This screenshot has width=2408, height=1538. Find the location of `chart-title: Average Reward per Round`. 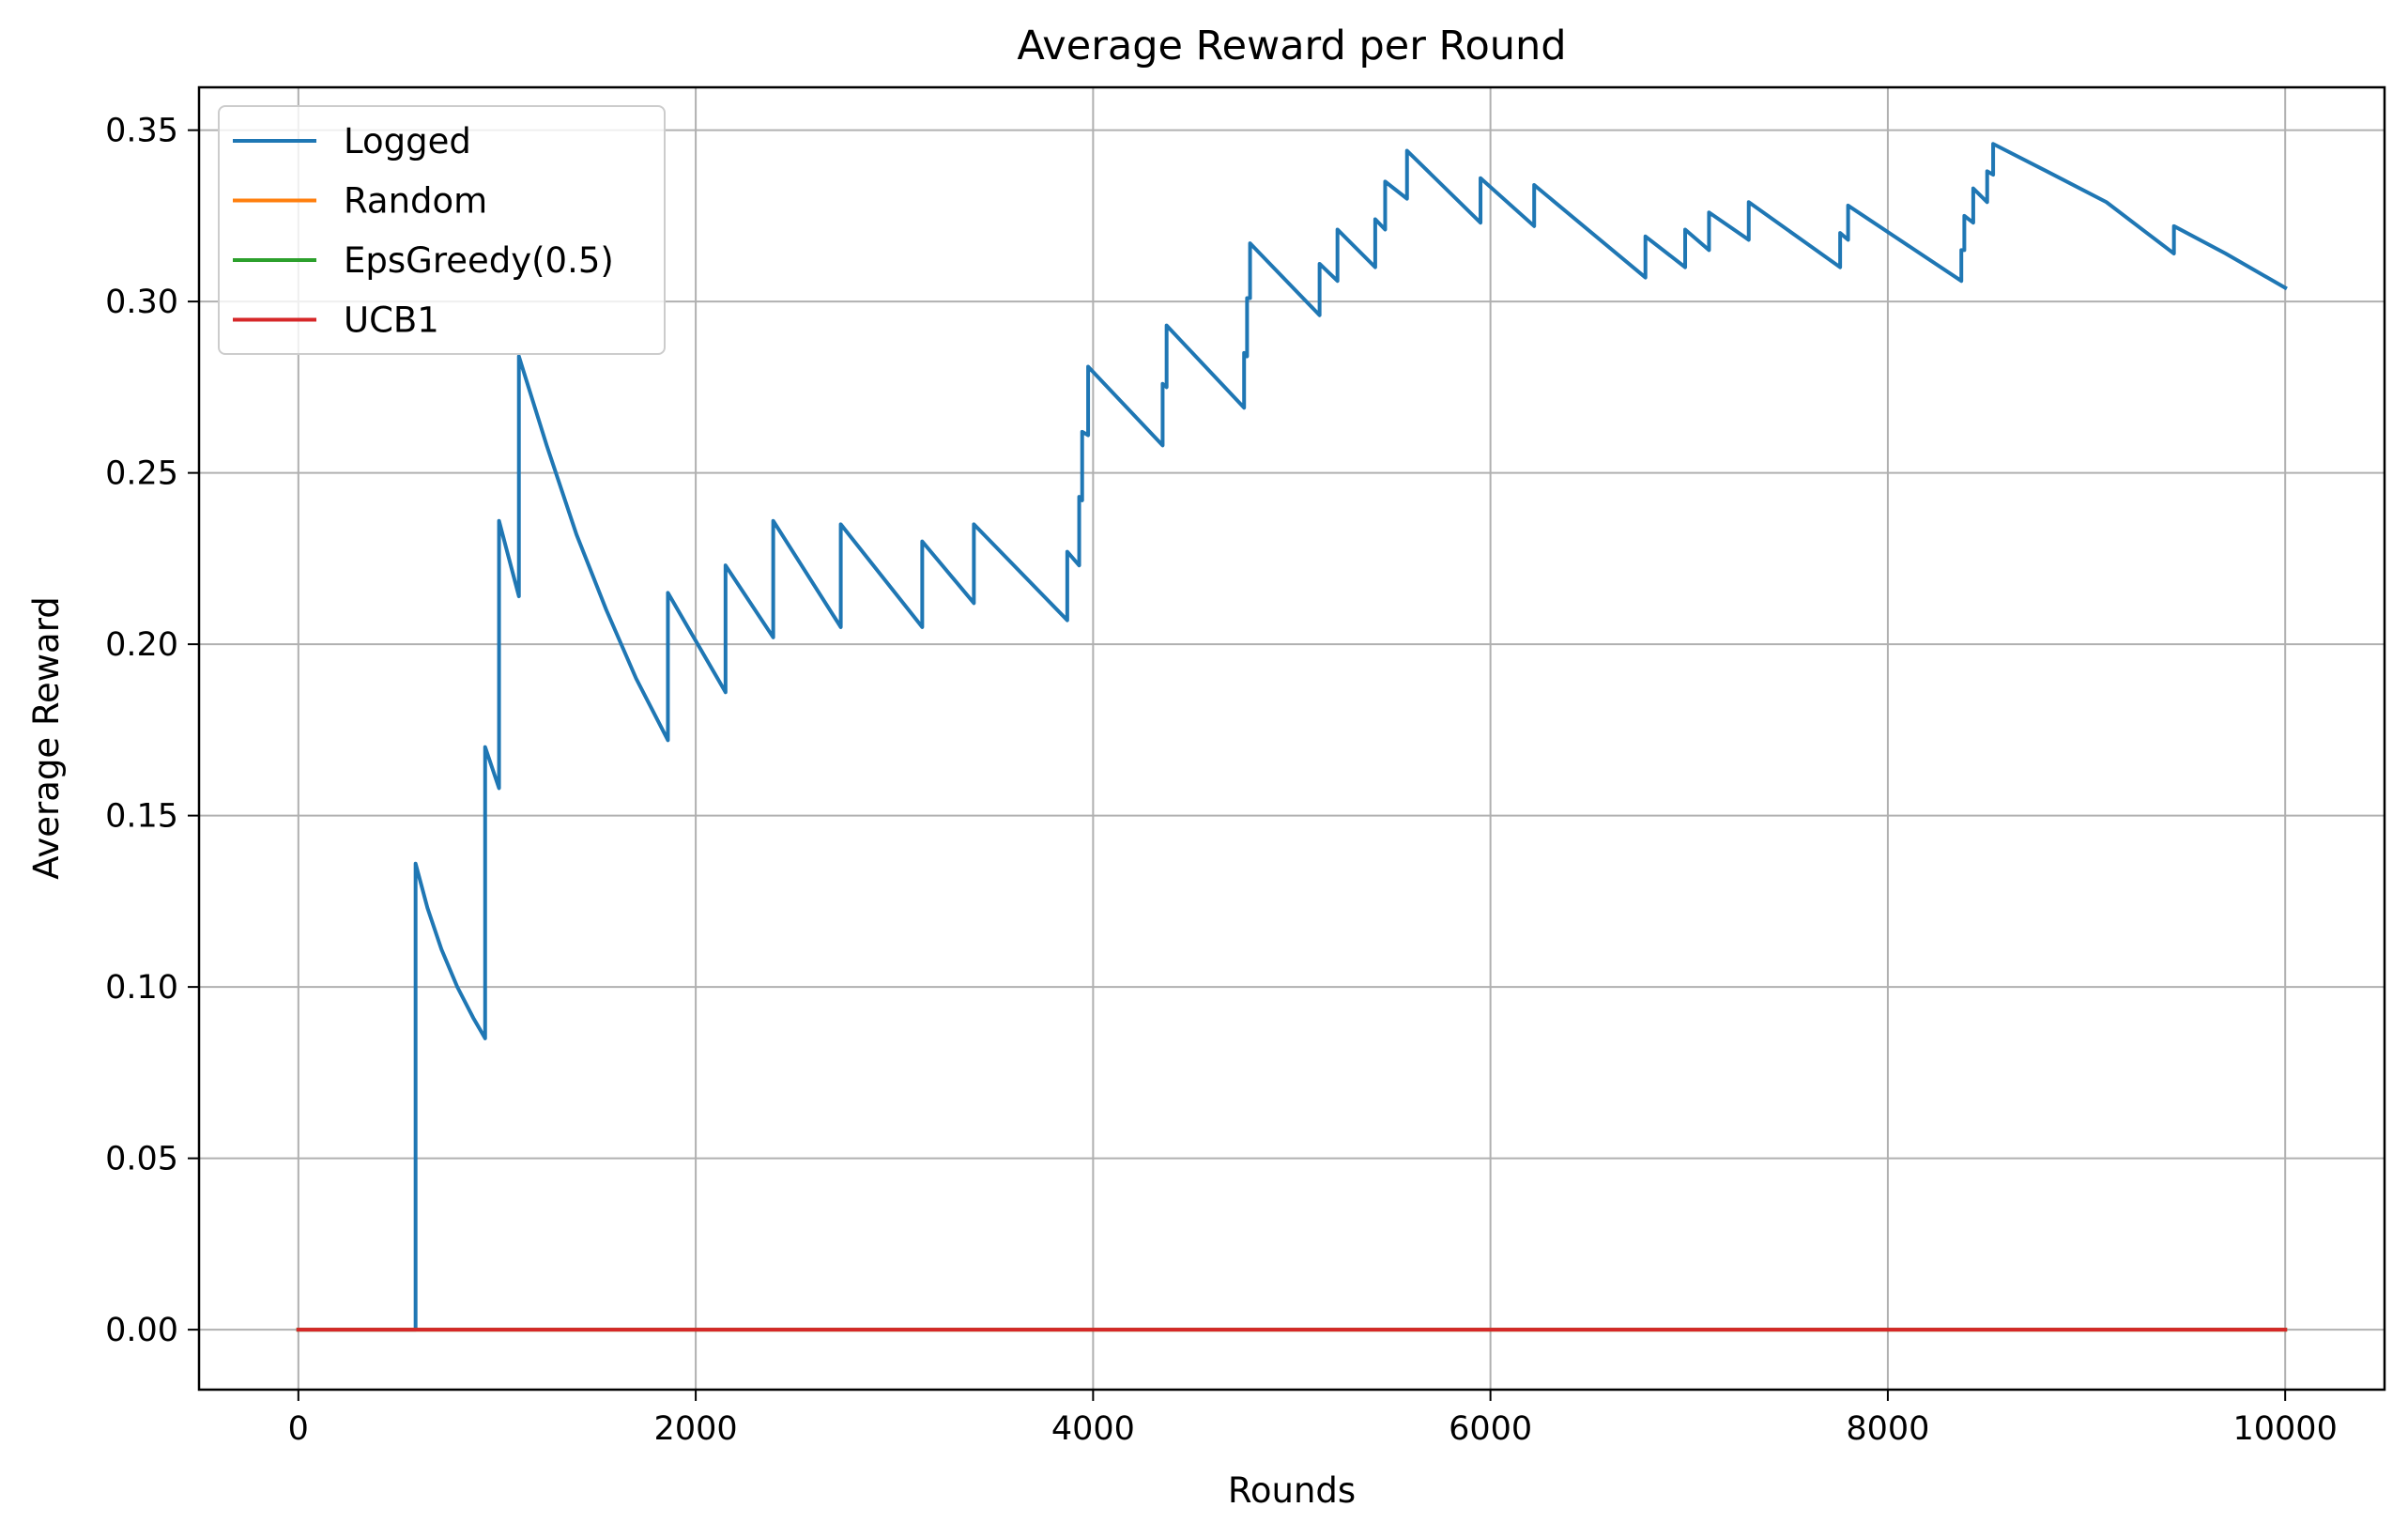

chart-title: Average Reward per Round is located at coordinates (1291, 46).